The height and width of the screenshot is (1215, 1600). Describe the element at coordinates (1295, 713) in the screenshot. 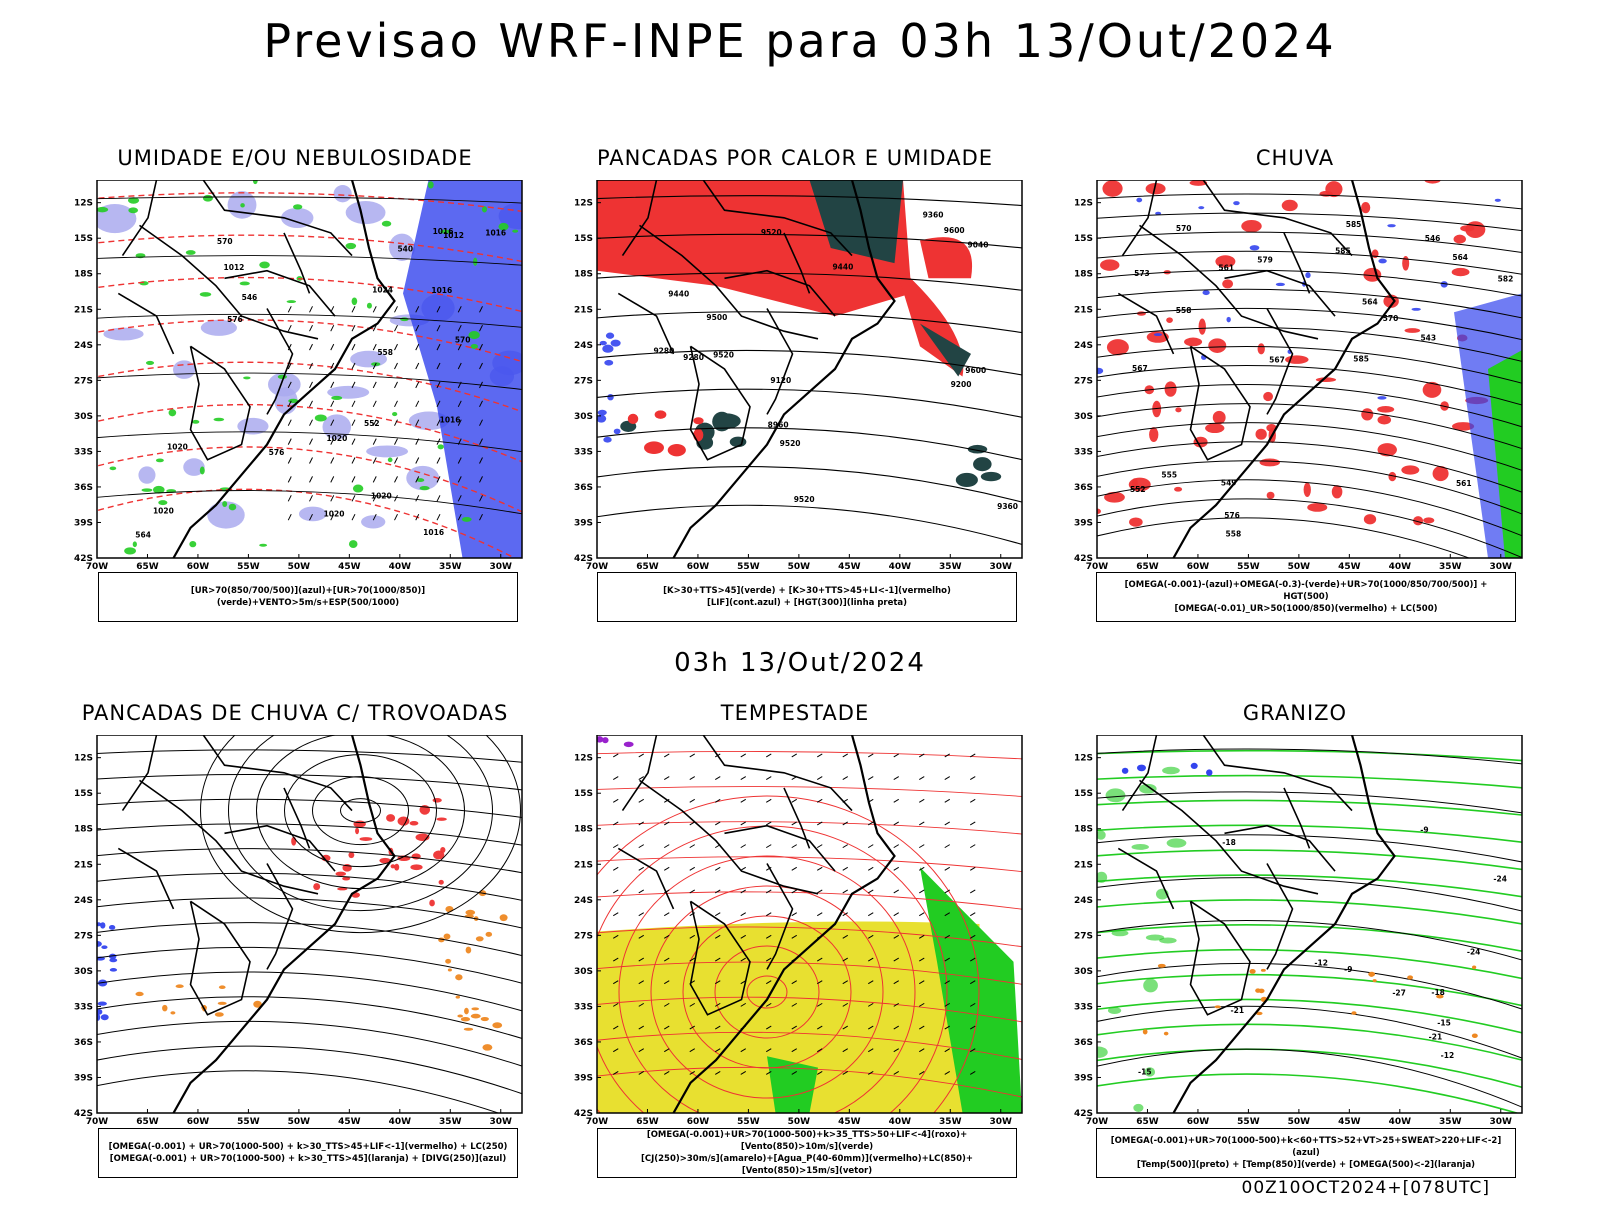

I see `panel-title: GRANIZO` at that location.